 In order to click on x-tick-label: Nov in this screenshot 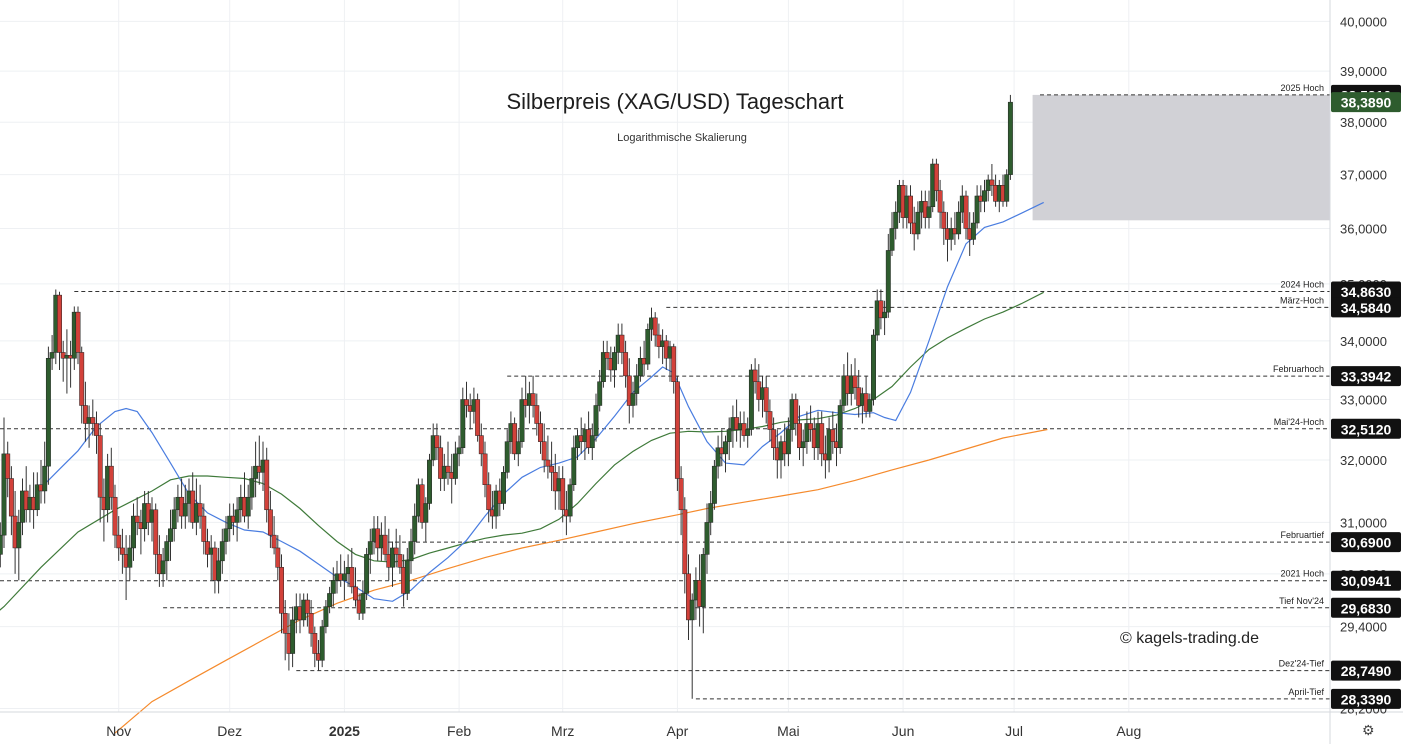, I will do `click(118, 731)`.